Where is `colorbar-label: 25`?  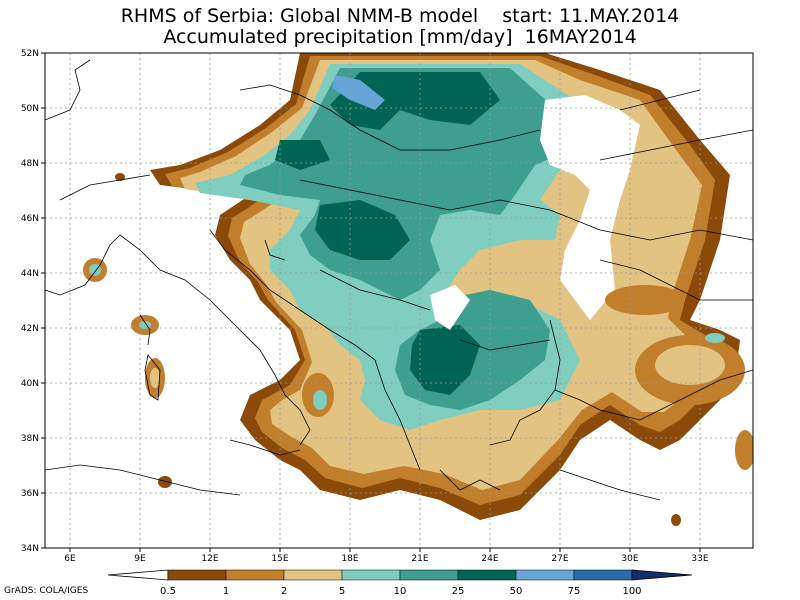
colorbar-label: 25 is located at coordinates (458, 591).